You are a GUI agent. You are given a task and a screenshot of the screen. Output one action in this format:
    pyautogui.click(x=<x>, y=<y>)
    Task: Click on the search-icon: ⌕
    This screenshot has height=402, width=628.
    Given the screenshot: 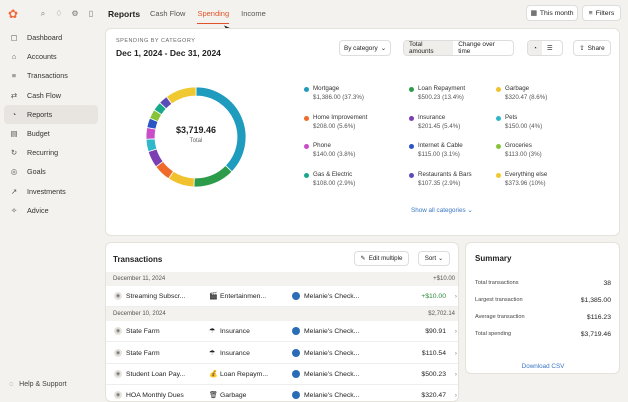 What is the action you would take?
    pyautogui.click(x=43, y=13)
    